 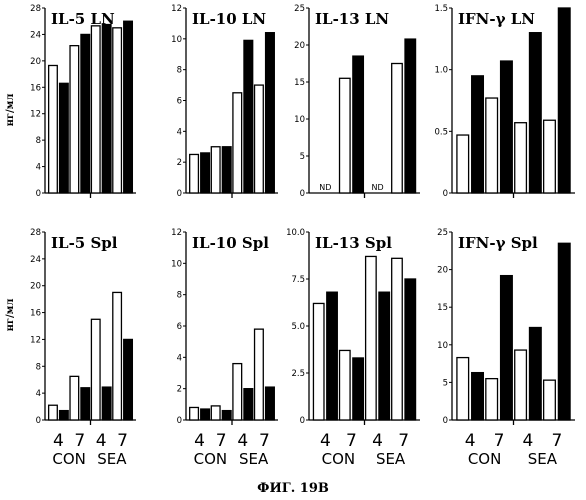 What do you see at coordinates (35, 35) in the screenshot?
I see `y-tick-label: 24` at bounding box center [35, 35].